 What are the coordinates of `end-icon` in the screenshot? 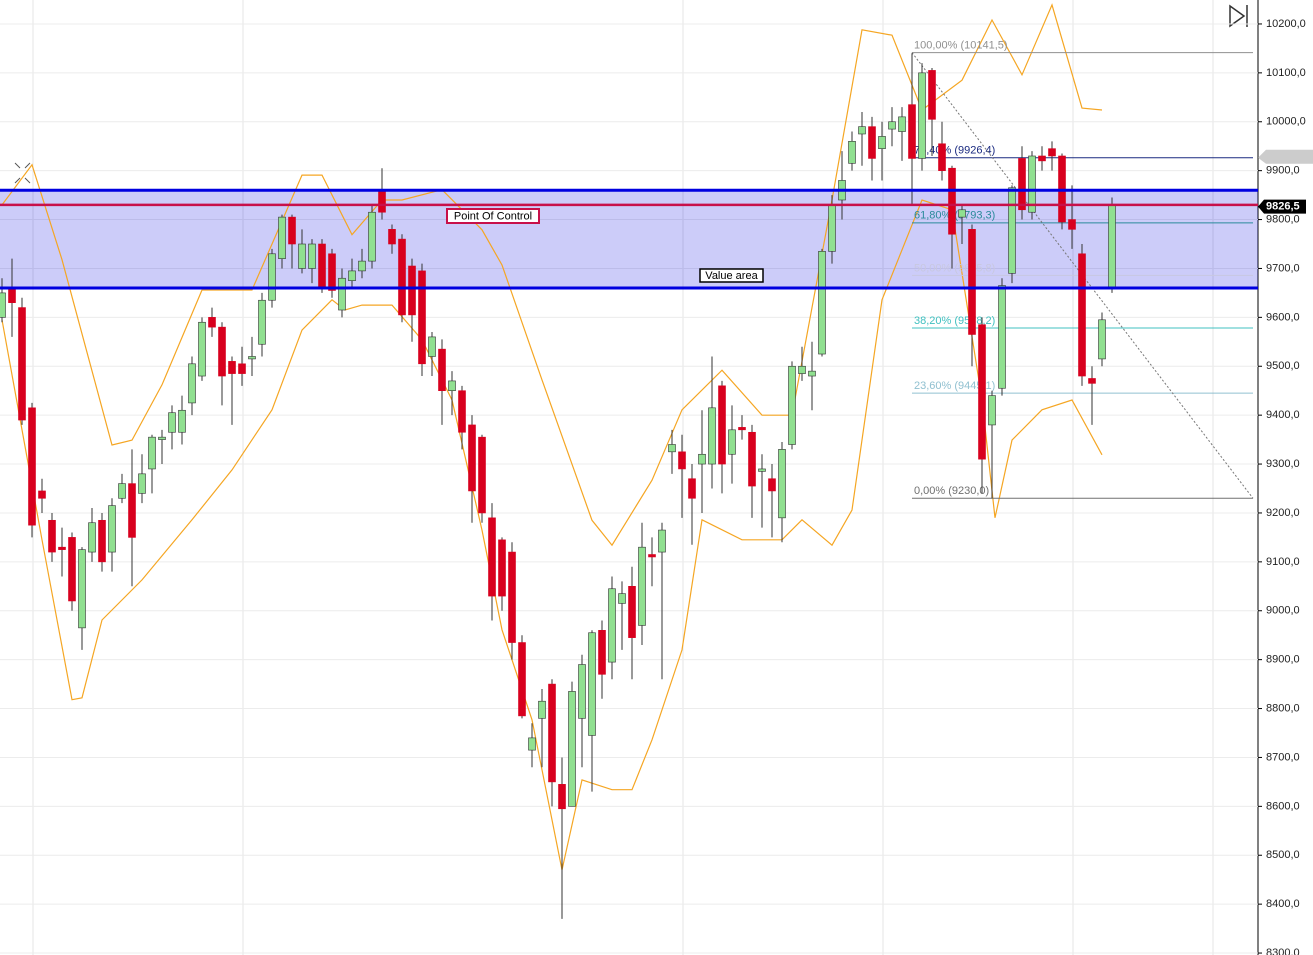 It's located at (1238, 16).